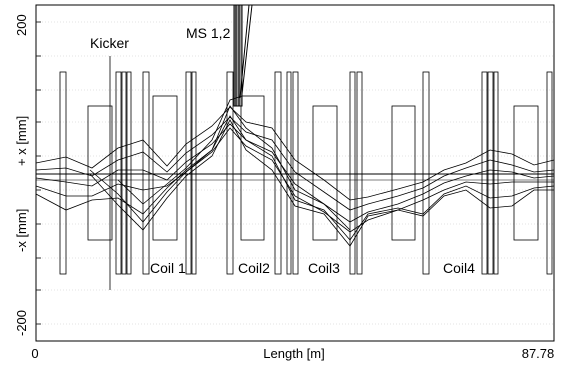 This screenshot has height=366, width=562. I want to click on x-tick-end: 87.78, so click(538, 353).